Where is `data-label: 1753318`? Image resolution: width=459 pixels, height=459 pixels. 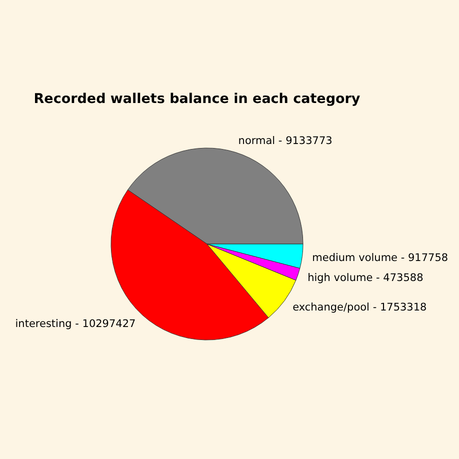
data-label: 1753318 is located at coordinates (403, 308).